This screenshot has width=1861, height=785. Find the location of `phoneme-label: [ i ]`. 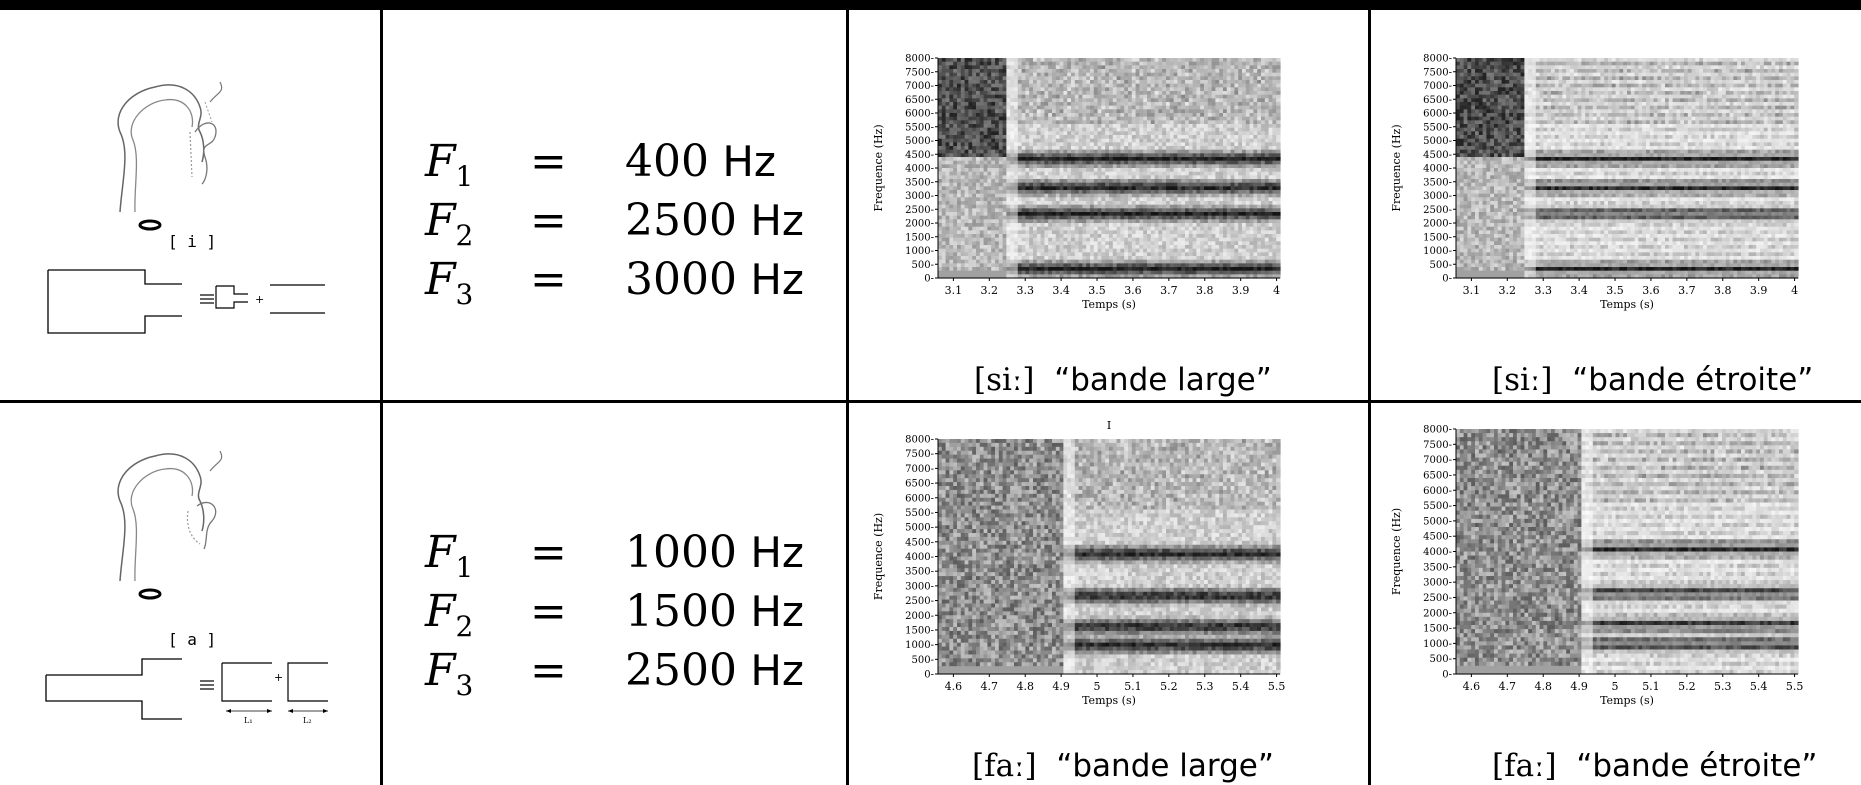

phoneme-label: [ i ] is located at coordinates (192, 241).